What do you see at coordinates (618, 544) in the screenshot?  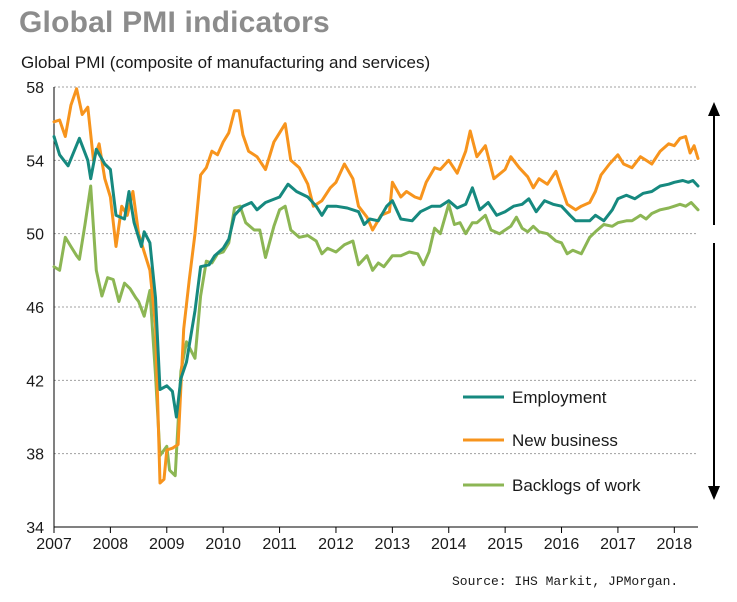 I see `x-tick-label: 2017` at bounding box center [618, 544].